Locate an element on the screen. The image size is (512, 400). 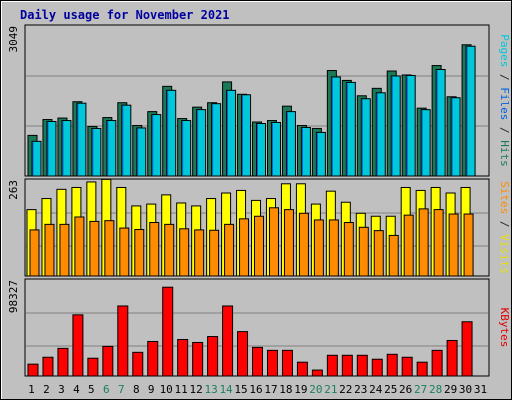
chart-title: Daily usage for November 2021 is located at coordinates (125, 15).